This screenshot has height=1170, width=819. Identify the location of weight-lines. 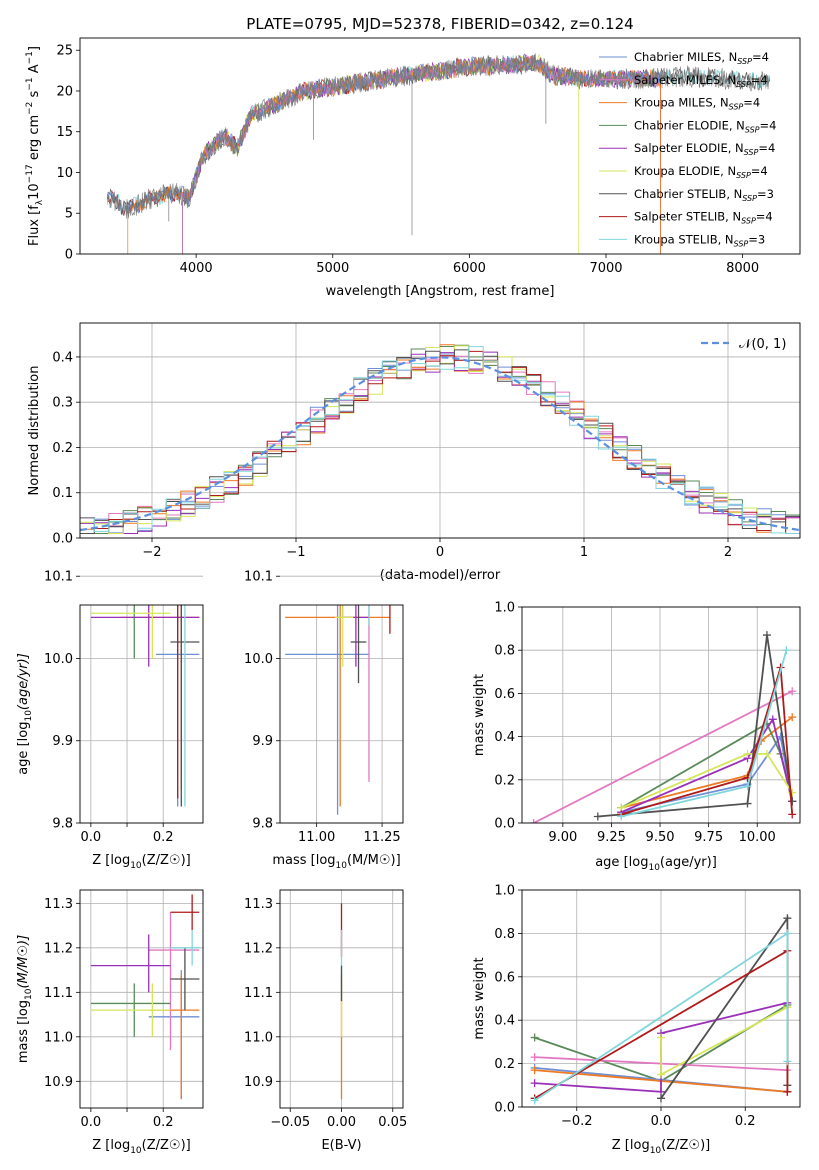
(663, 727).